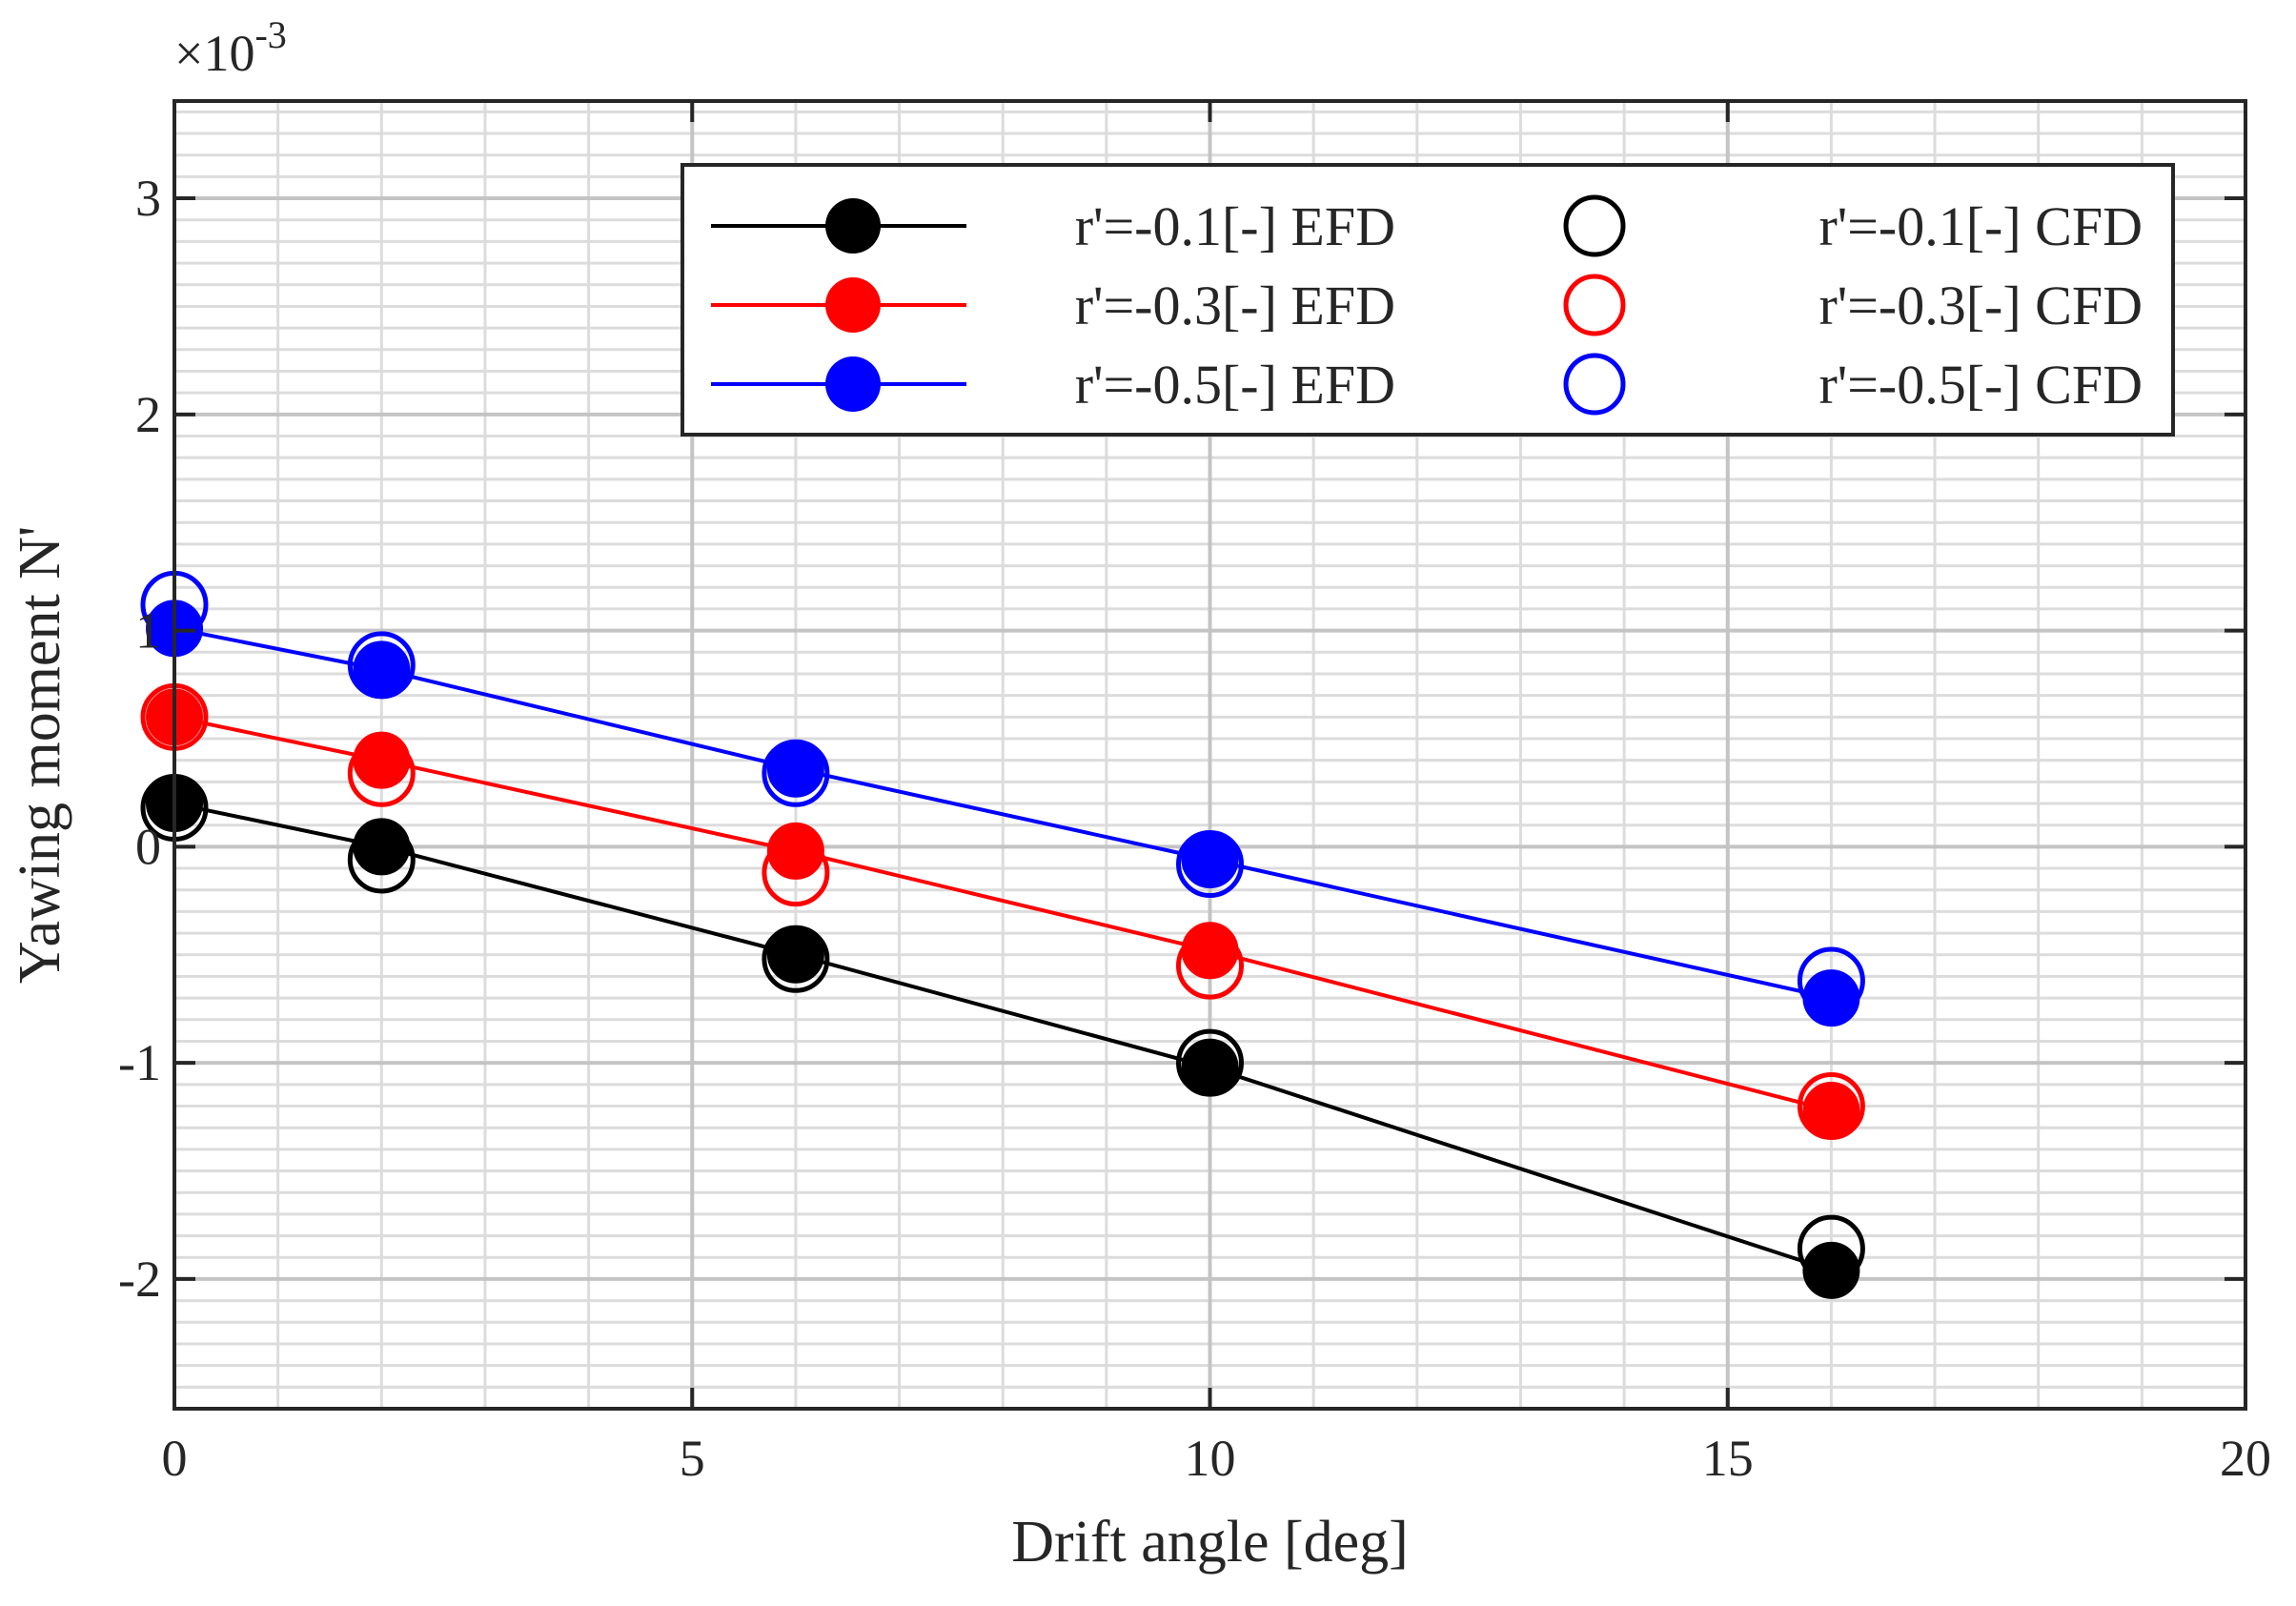 This screenshot has height=1606, width=2296. Describe the element at coordinates (1210, 1458) in the screenshot. I see `x-tick-label: 10` at that location.